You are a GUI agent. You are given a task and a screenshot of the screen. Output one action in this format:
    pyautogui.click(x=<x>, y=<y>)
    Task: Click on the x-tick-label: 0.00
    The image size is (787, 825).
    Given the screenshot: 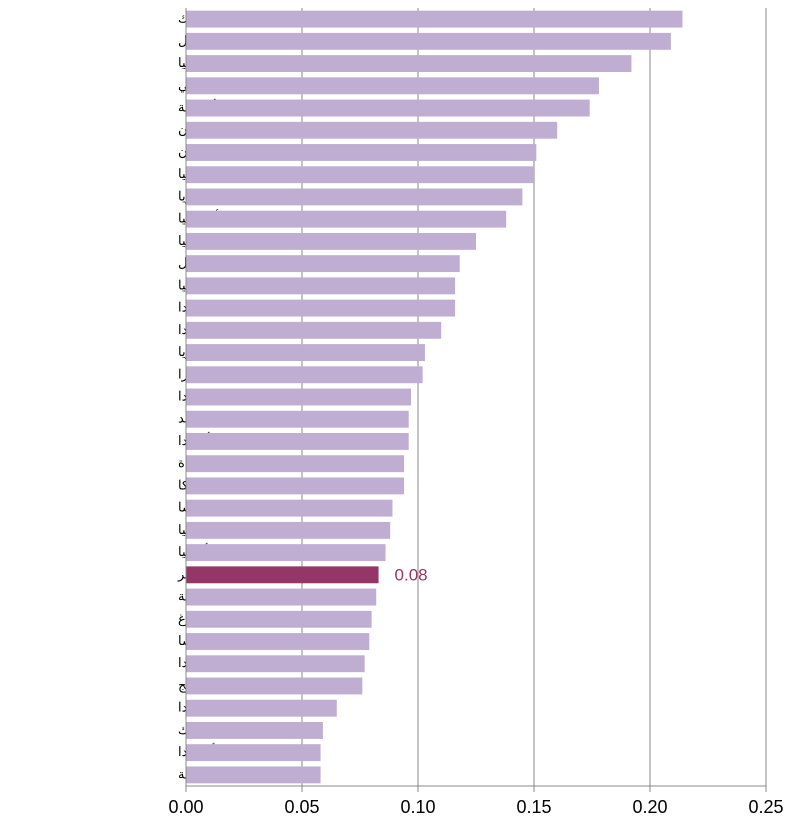 What is the action you would take?
    pyautogui.click(x=185, y=807)
    